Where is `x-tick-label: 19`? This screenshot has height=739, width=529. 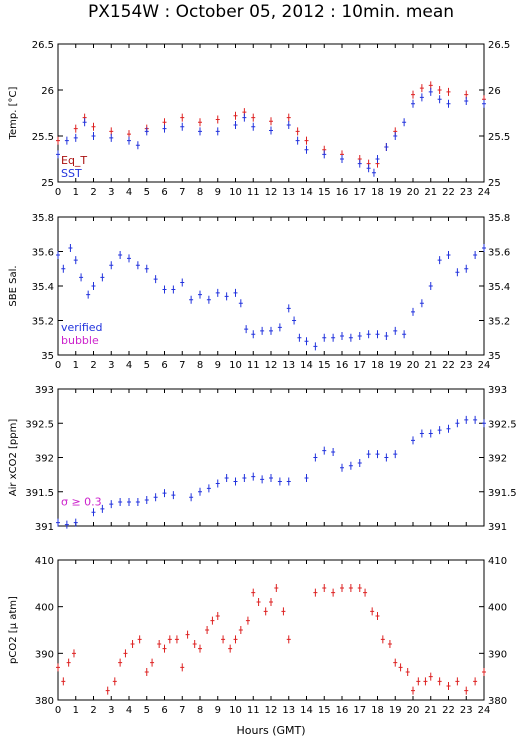
x-tick-label: 19 is located at coordinates (395, 365).